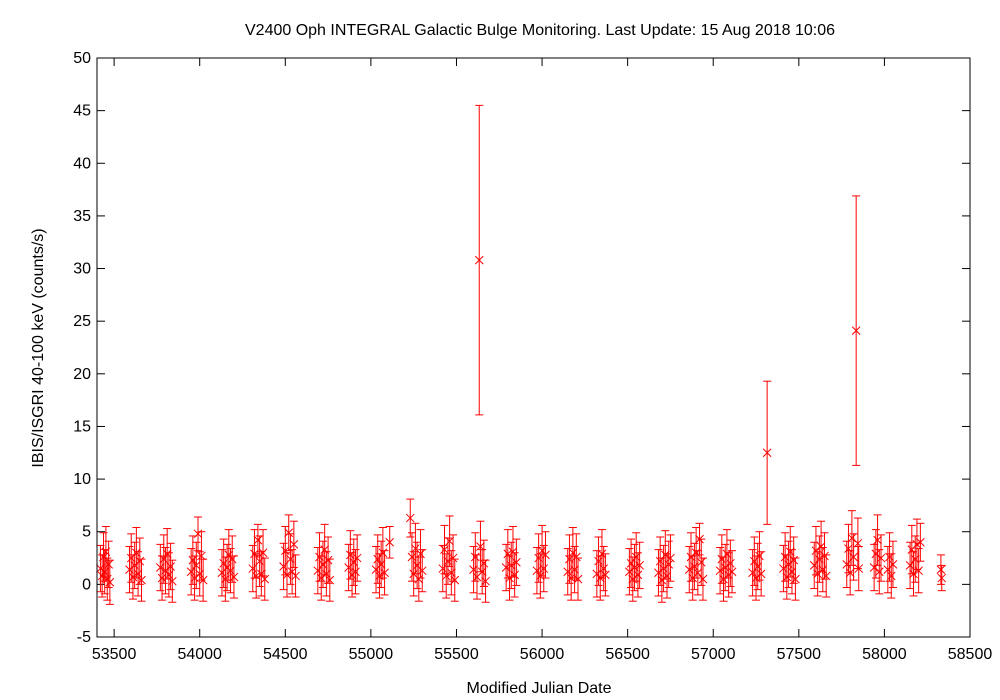 This screenshot has width=1000, height=700. What do you see at coordinates (86, 532) in the screenshot?
I see `y-tick-label: 5` at bounding box center [86, 532].